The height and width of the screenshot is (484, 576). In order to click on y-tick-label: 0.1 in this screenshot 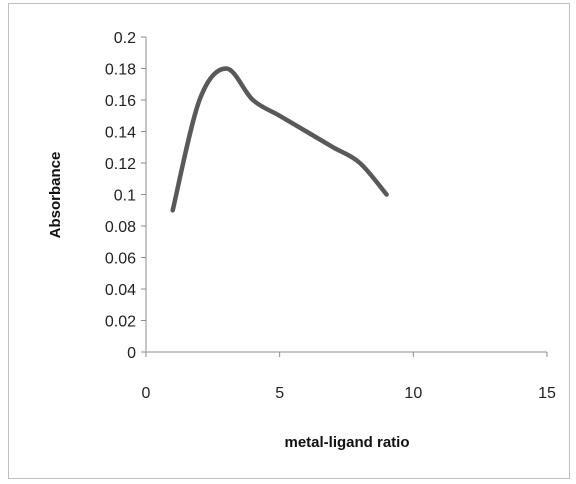, I will do `click(125, 196)`.